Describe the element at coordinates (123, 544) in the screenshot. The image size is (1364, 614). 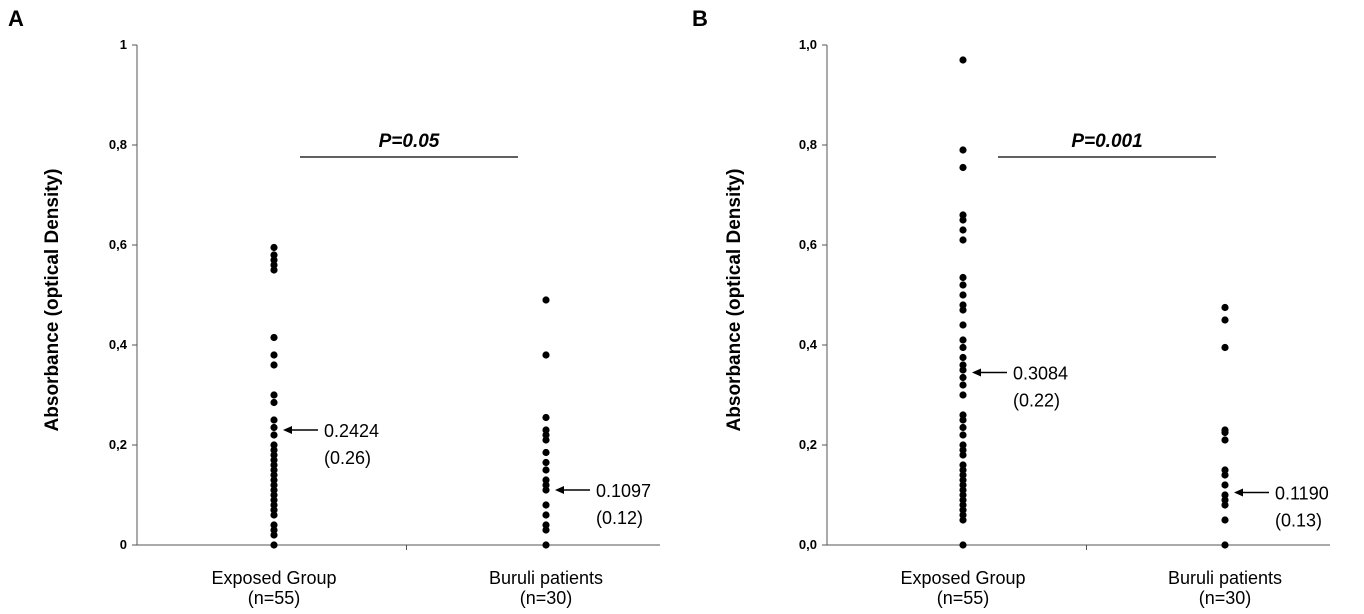
I see `y-tick-label: 0` at that location.